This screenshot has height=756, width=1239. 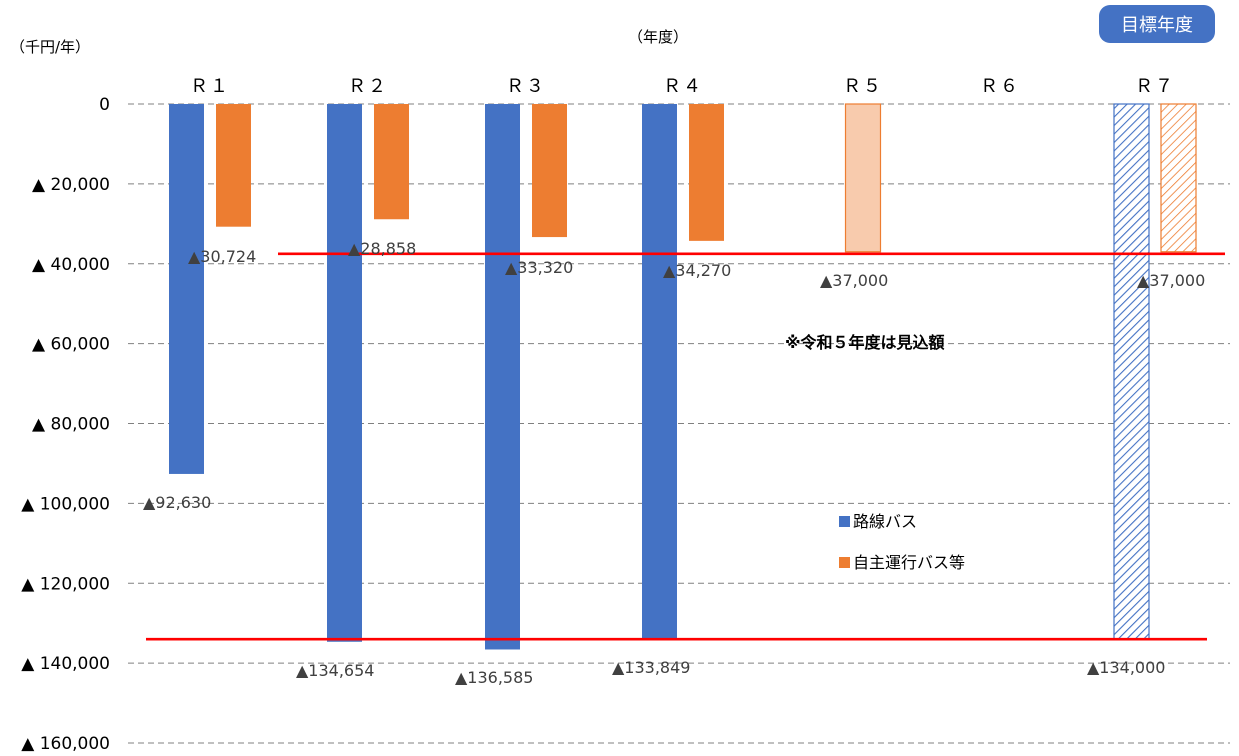 I want to click on target-year-badge: 目標年度, so click(x=1157, y=24).